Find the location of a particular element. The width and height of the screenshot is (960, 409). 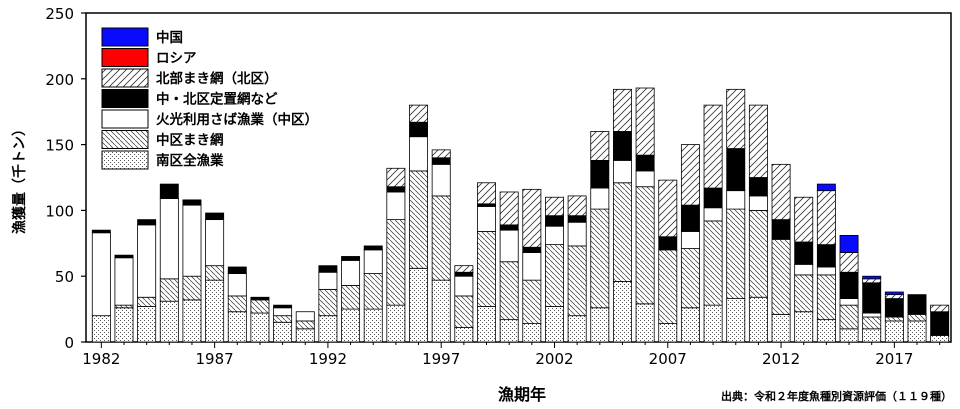

x-axis-label: 漁期年 is located at coordinates (522, 394).